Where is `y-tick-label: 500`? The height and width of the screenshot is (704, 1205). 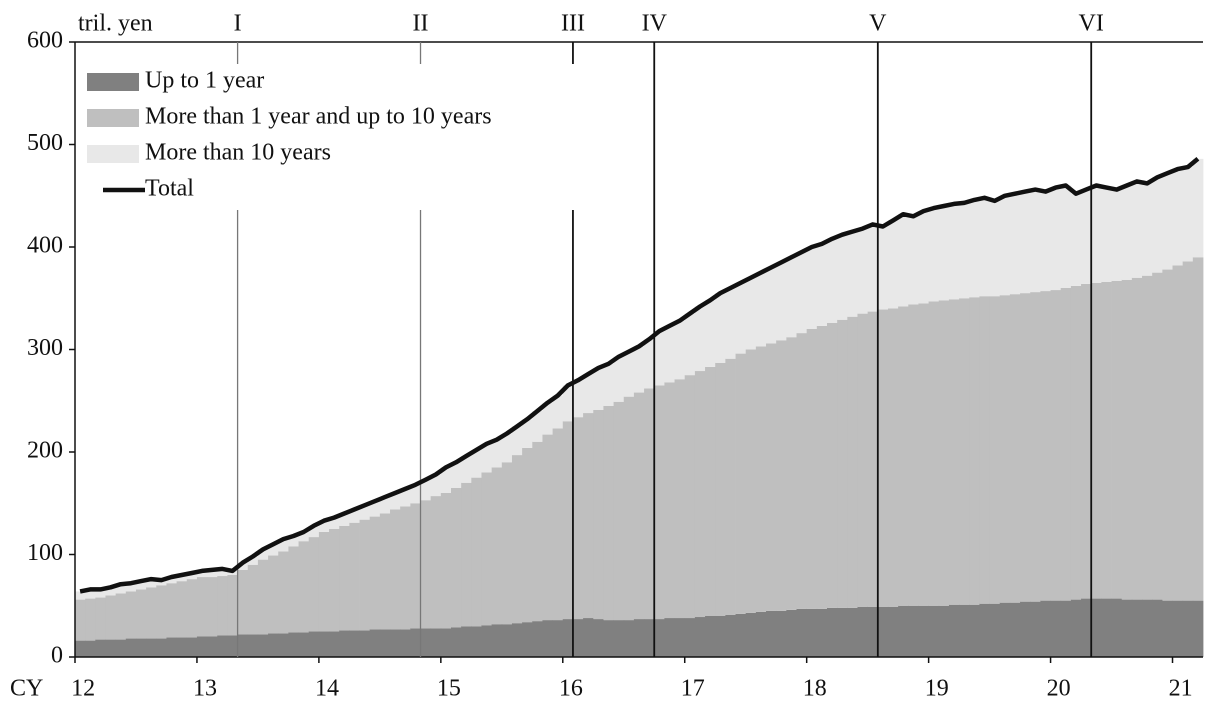
y-tick-label: 500 is located at coordinates (45, 143).